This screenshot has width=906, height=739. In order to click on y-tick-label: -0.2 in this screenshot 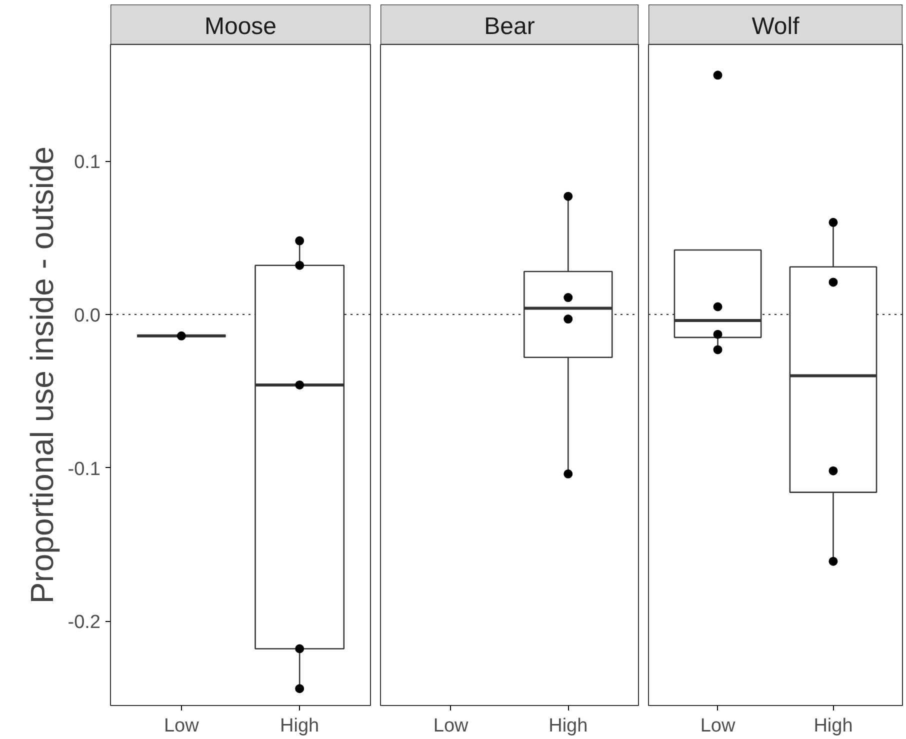, I will do `click(84, 623)`.